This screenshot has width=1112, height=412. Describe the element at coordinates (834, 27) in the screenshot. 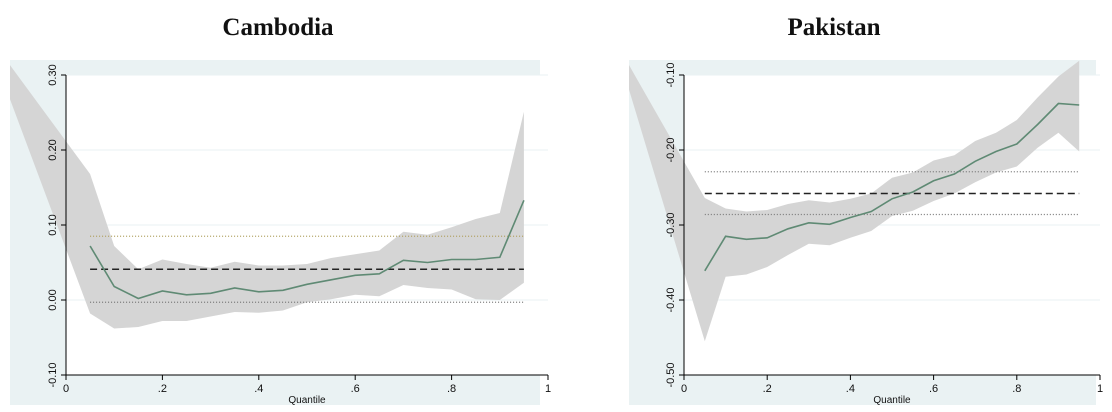

I see `chart-title: Pakistan` at that location.